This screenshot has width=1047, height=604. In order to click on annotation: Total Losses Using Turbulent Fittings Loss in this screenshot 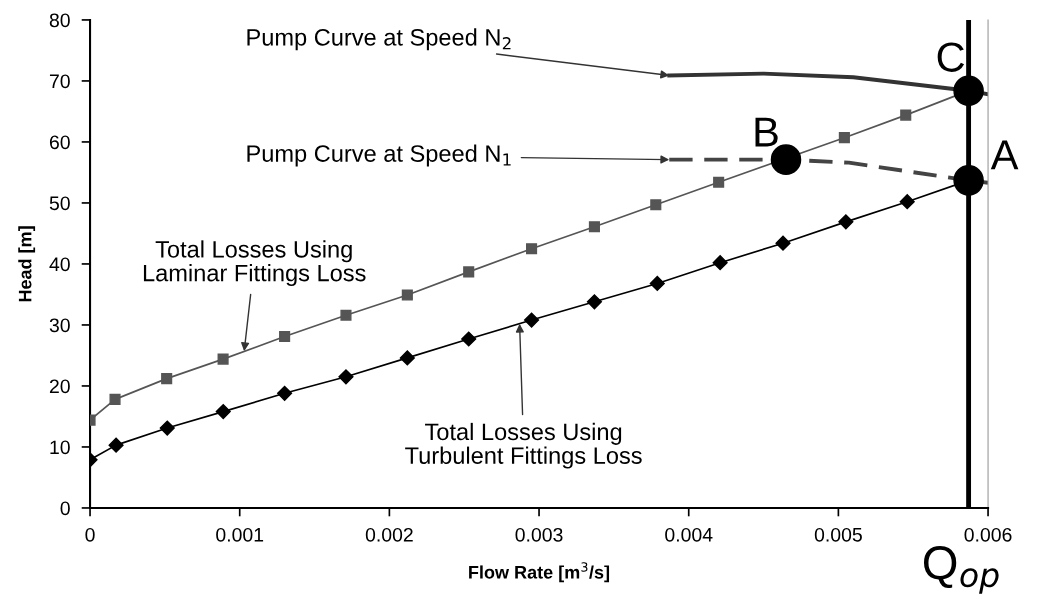, I will do `click(523, 445)`.